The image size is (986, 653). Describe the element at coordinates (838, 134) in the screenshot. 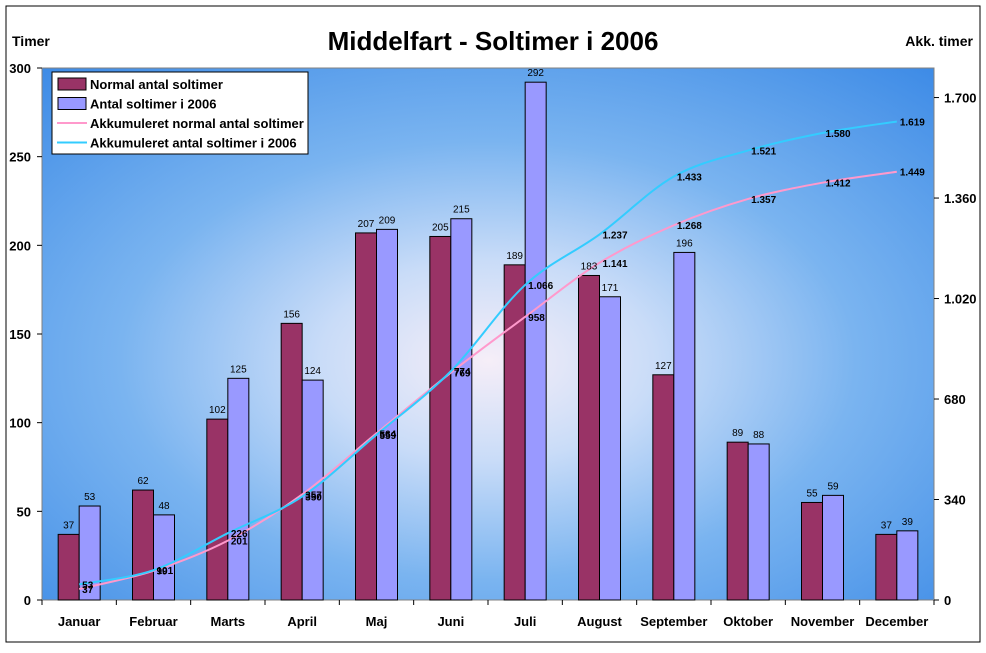

I see `line-value-label: 1.580` at that location.